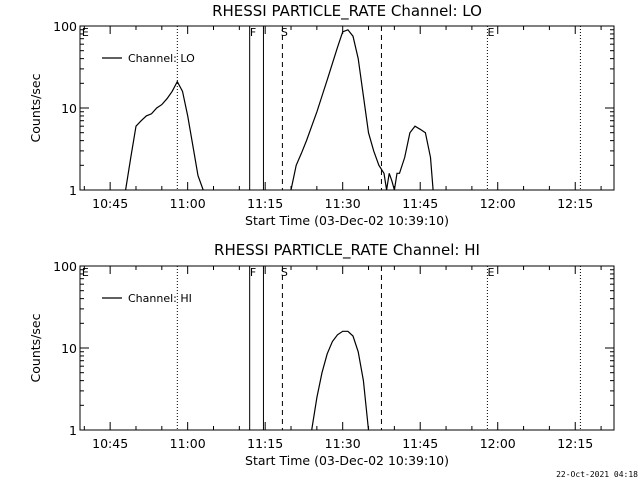 This screenshot has width=640, height=480. I want to click on panel-2-x-axis-title: Start Time (03-Dec-02 10:39:10), so click(347, 460).